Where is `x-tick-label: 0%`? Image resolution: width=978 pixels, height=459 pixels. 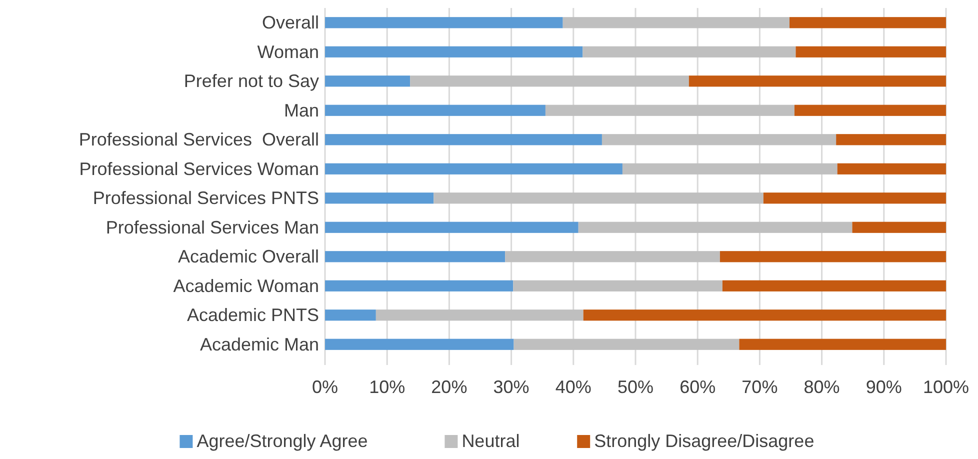 x-tick-label: 0% is located at coordinates (325, 387).